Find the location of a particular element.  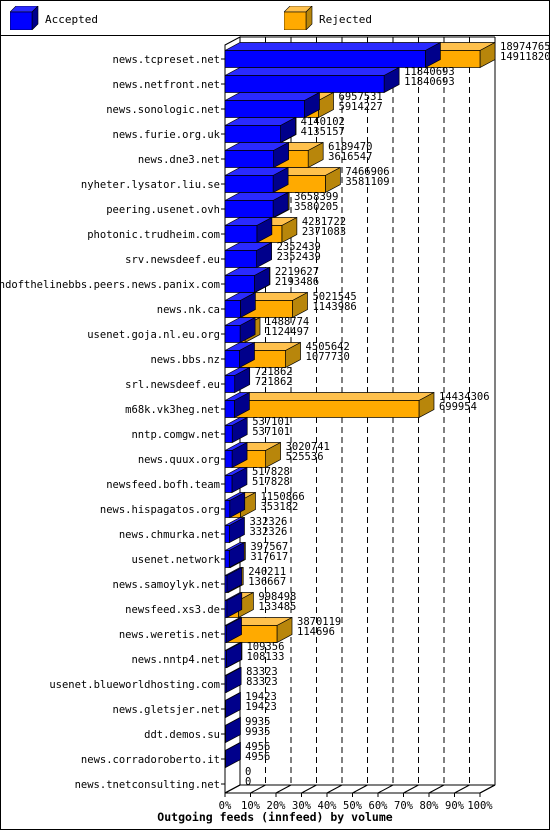

data-label-offered: 11840693 is located at coordinates (429, 72).